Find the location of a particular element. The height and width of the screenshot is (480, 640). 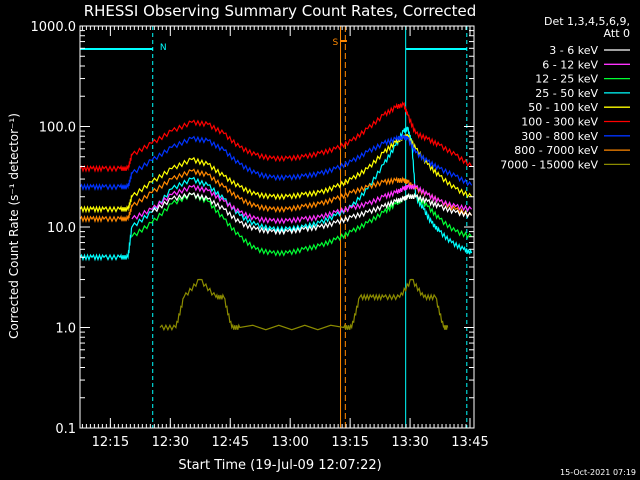

series-line-6-12-kev is located at coordinates (302, 203).